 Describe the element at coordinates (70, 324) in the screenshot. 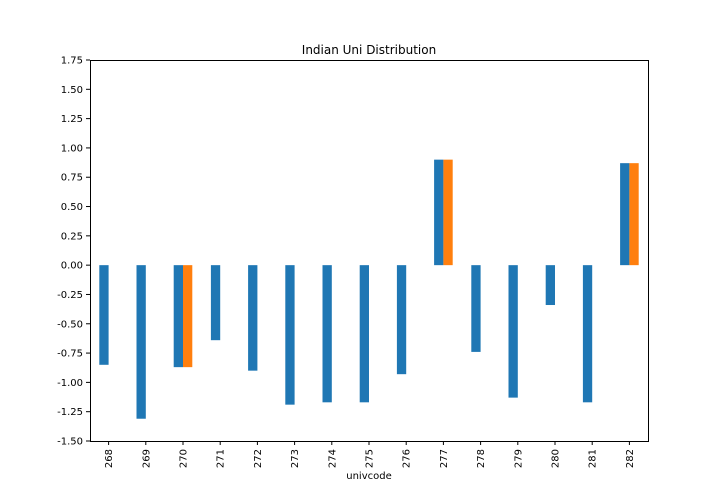

I see `y-tick-label: -0.50` at that location.